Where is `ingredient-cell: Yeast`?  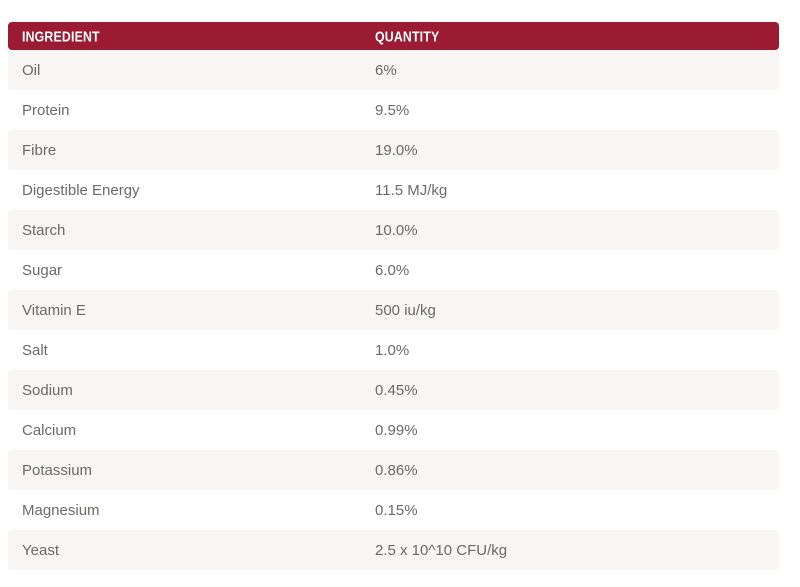 ingredient-cell: Yeast is located at coordinates (40, 550).